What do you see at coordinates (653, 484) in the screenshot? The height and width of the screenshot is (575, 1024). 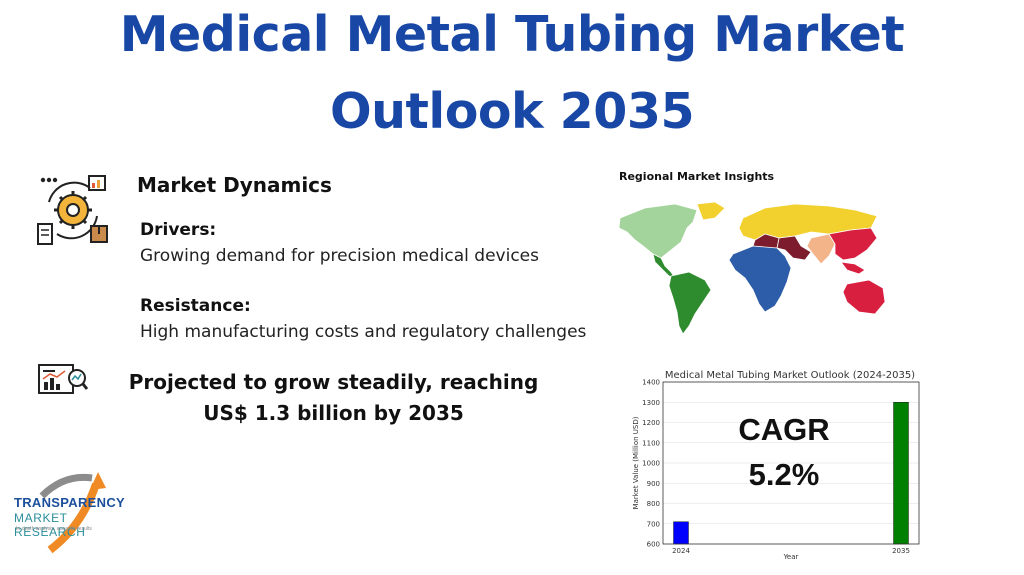 I see `y-tick-label: 900` at bounding box center [653, 484].